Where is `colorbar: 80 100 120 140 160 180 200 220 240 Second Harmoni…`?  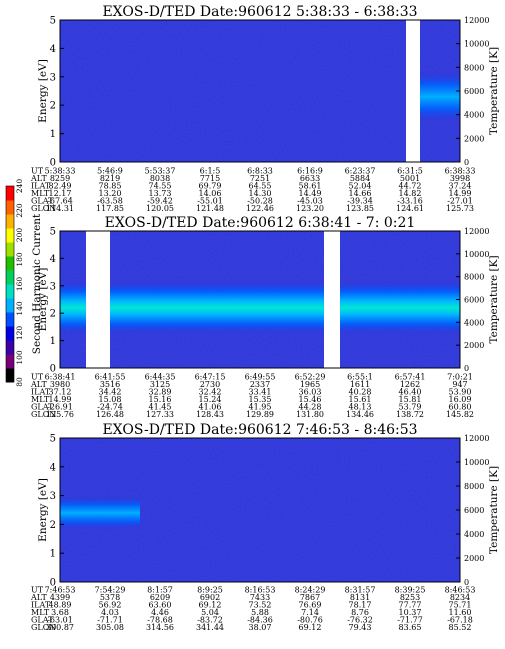
colorbar: 80 100 120 140 160 180 200 220 240 Second Harmoni… is located at coordinates (24, 283).